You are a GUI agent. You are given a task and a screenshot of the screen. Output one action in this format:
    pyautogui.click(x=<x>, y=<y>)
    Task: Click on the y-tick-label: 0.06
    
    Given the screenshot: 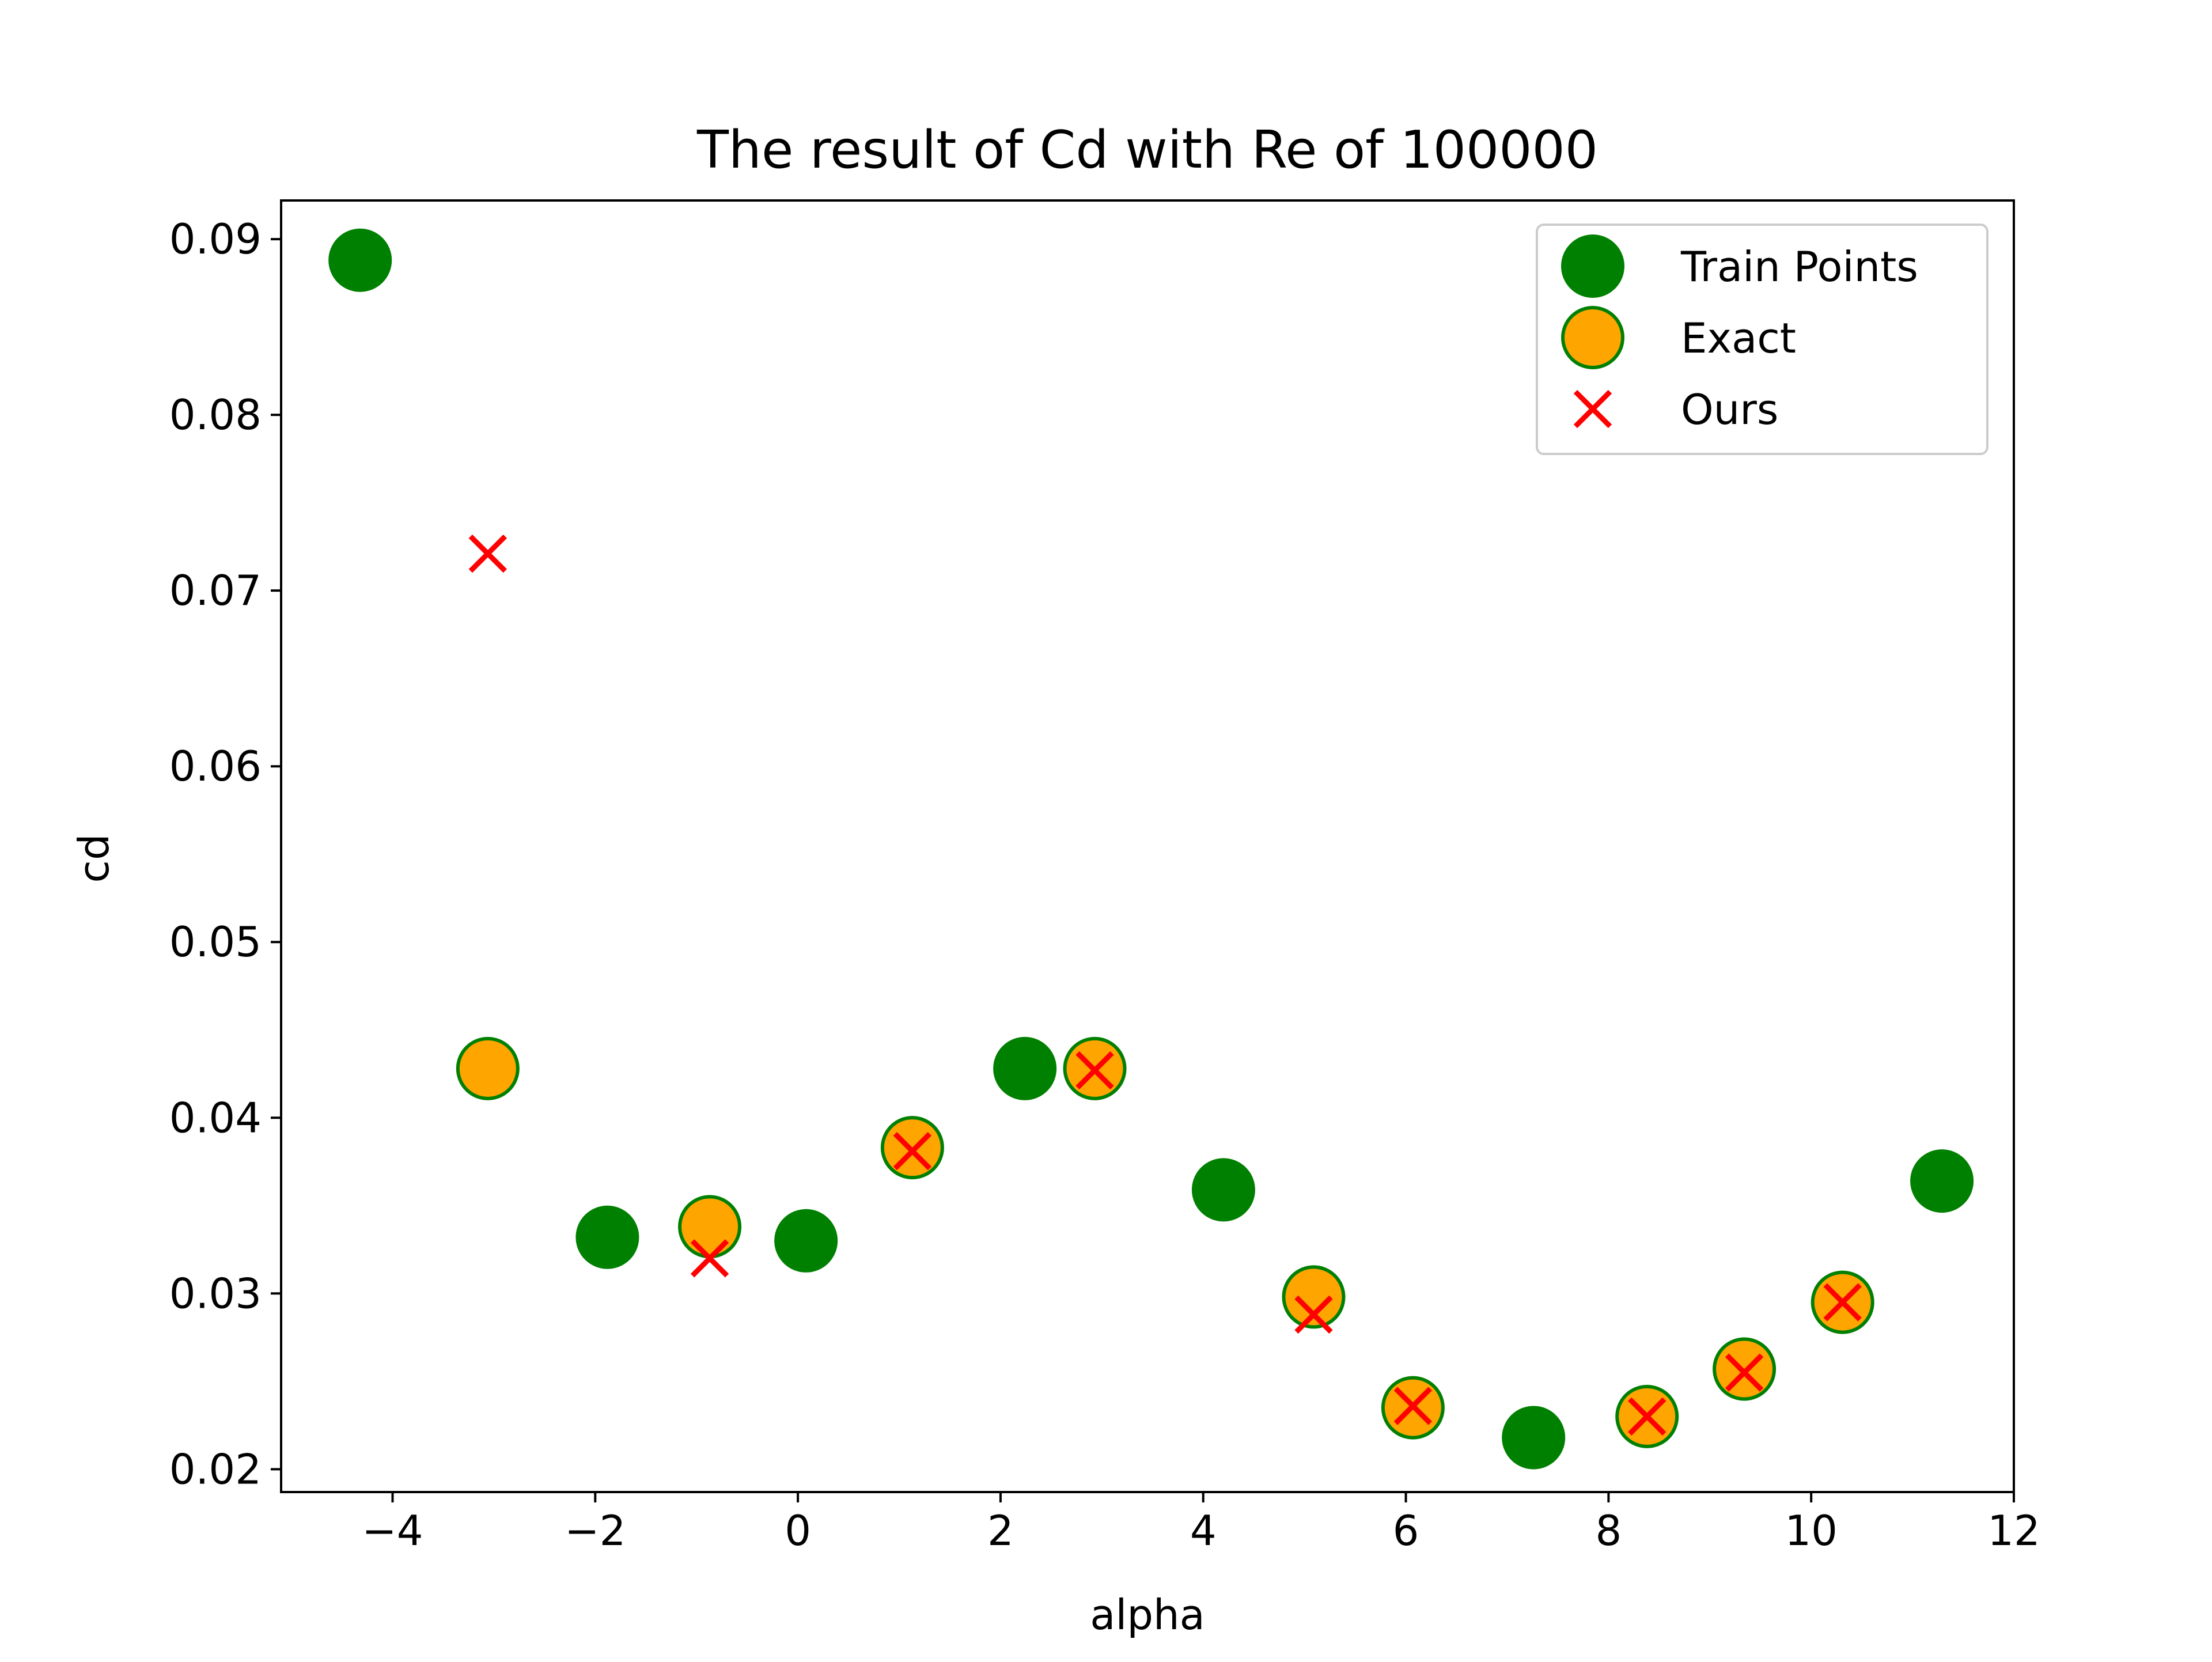 What is the action you would take?
    pyautogui.click(x=215, y=766)
    